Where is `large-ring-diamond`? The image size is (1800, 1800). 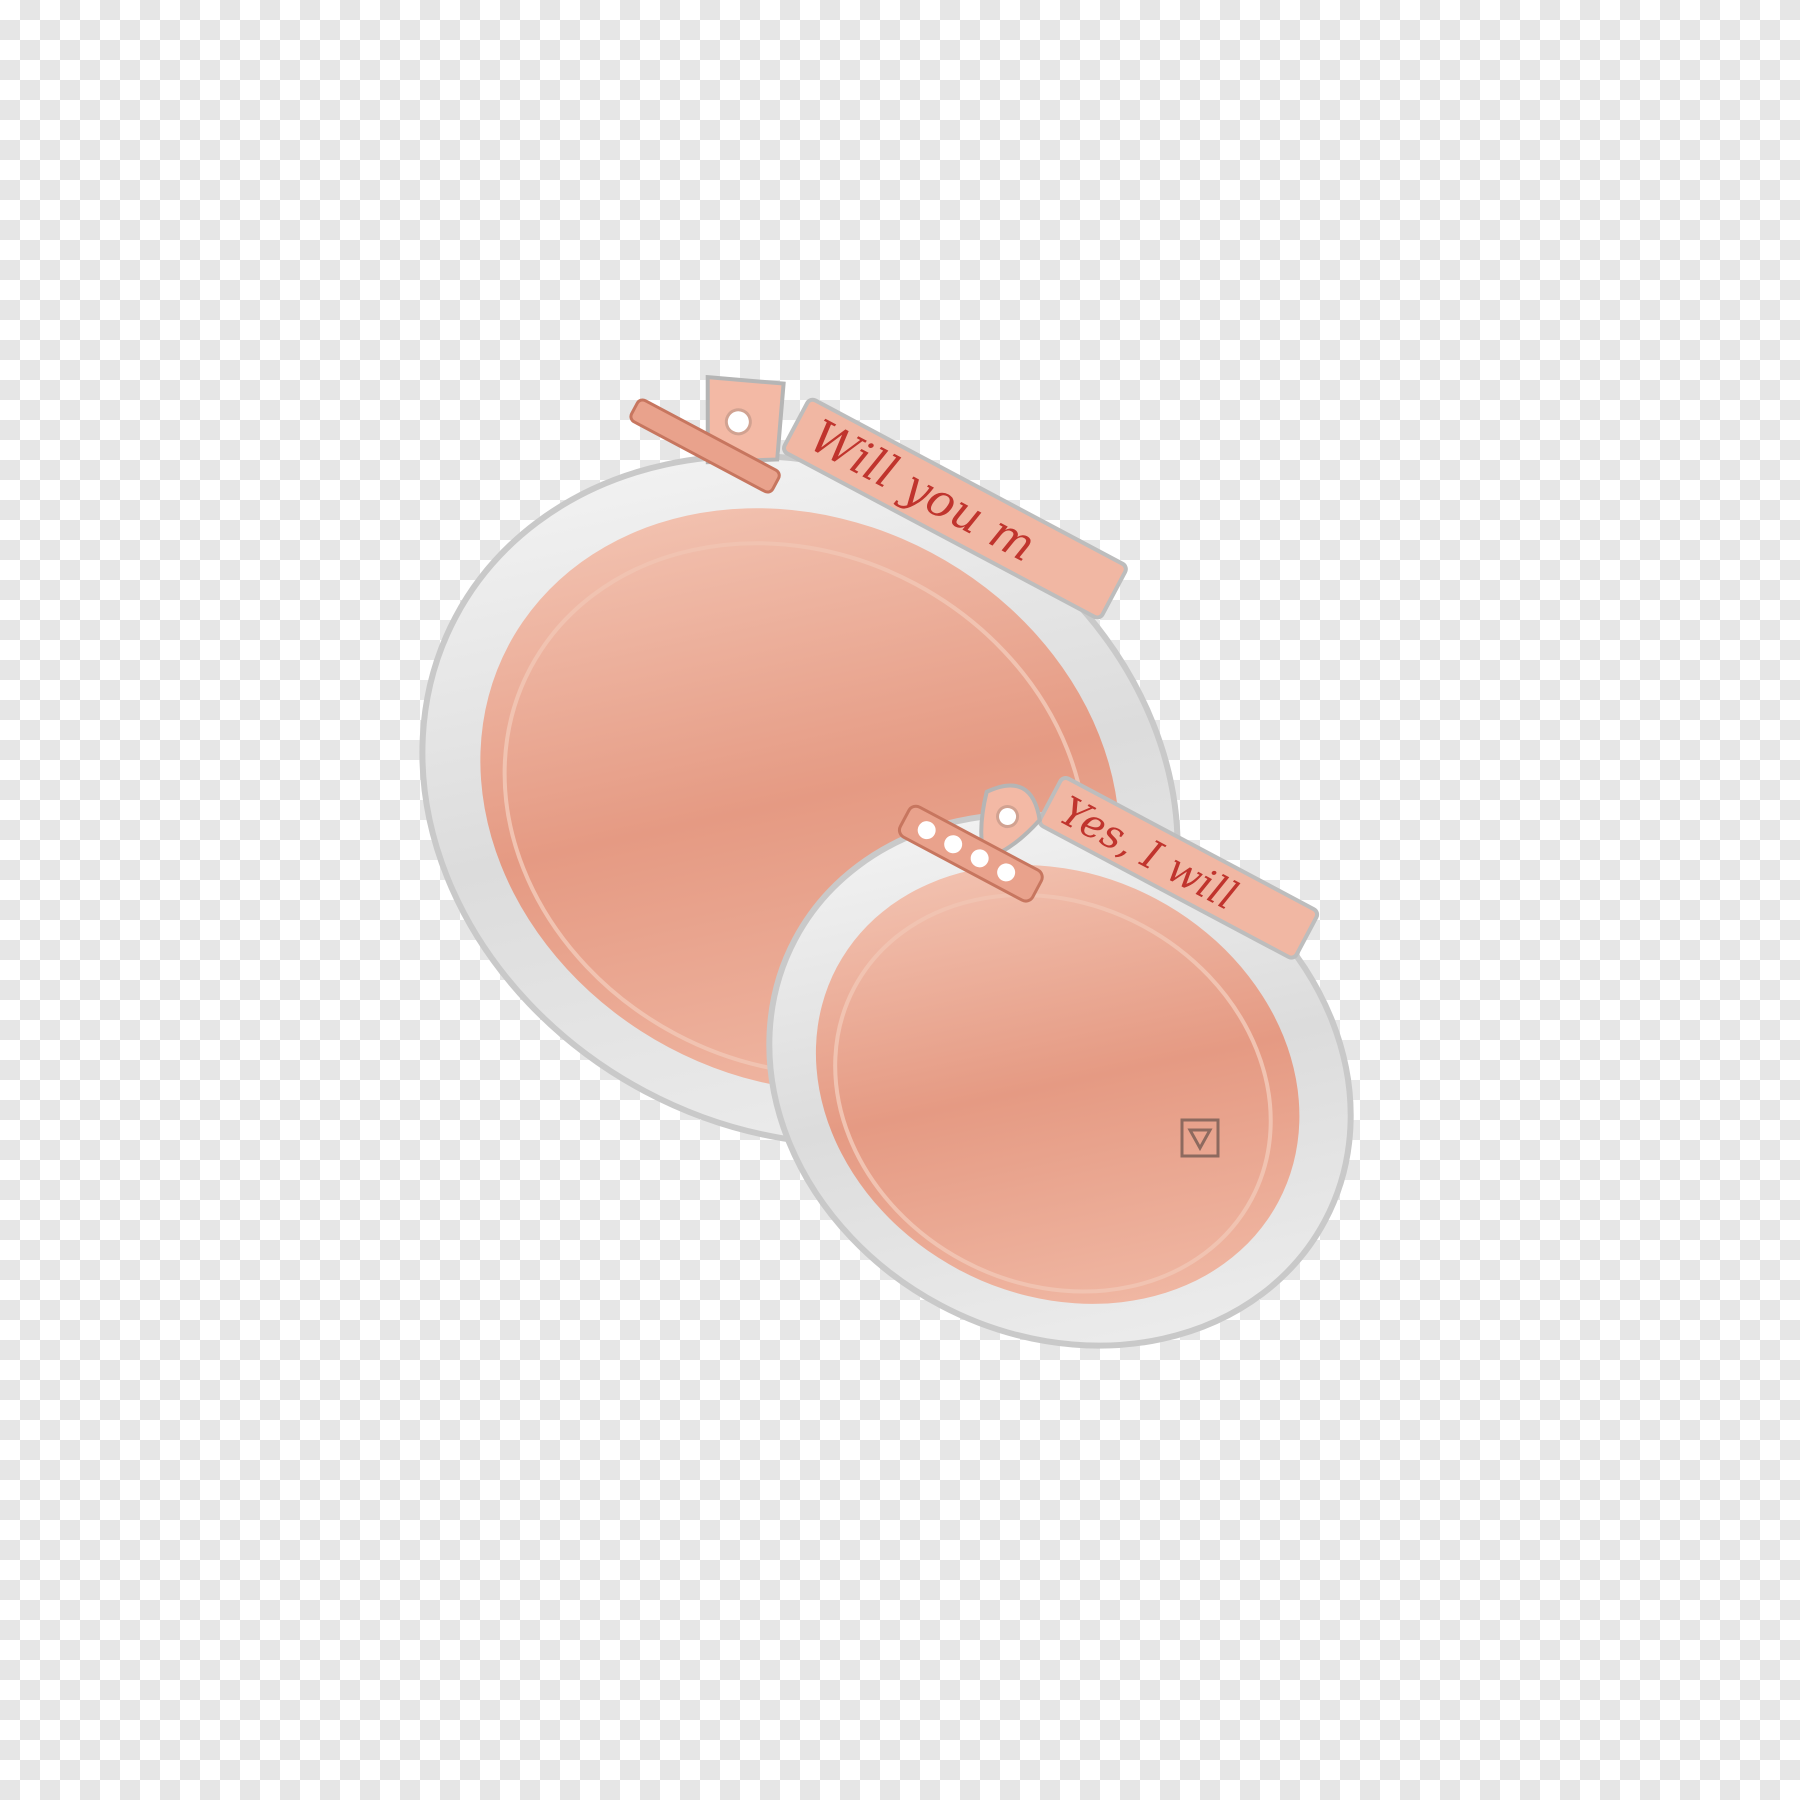
large-ring-diamond is located at coordinates (738, 422).